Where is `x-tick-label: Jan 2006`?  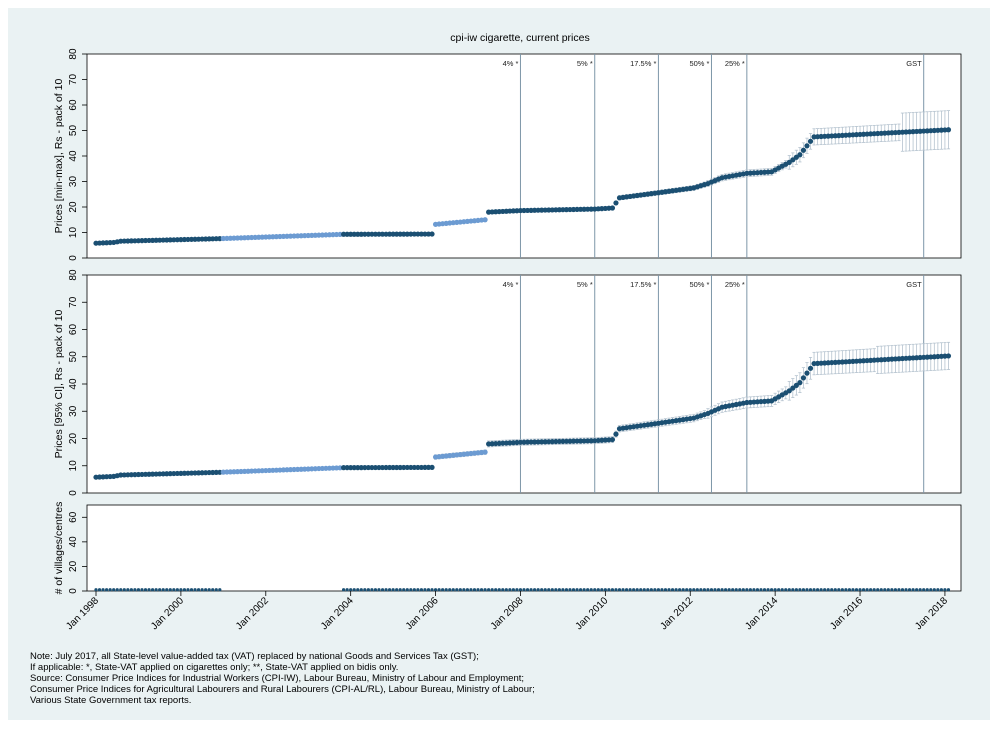
x-tick-label: Jan 2006 is located at coordinates (422, 613).